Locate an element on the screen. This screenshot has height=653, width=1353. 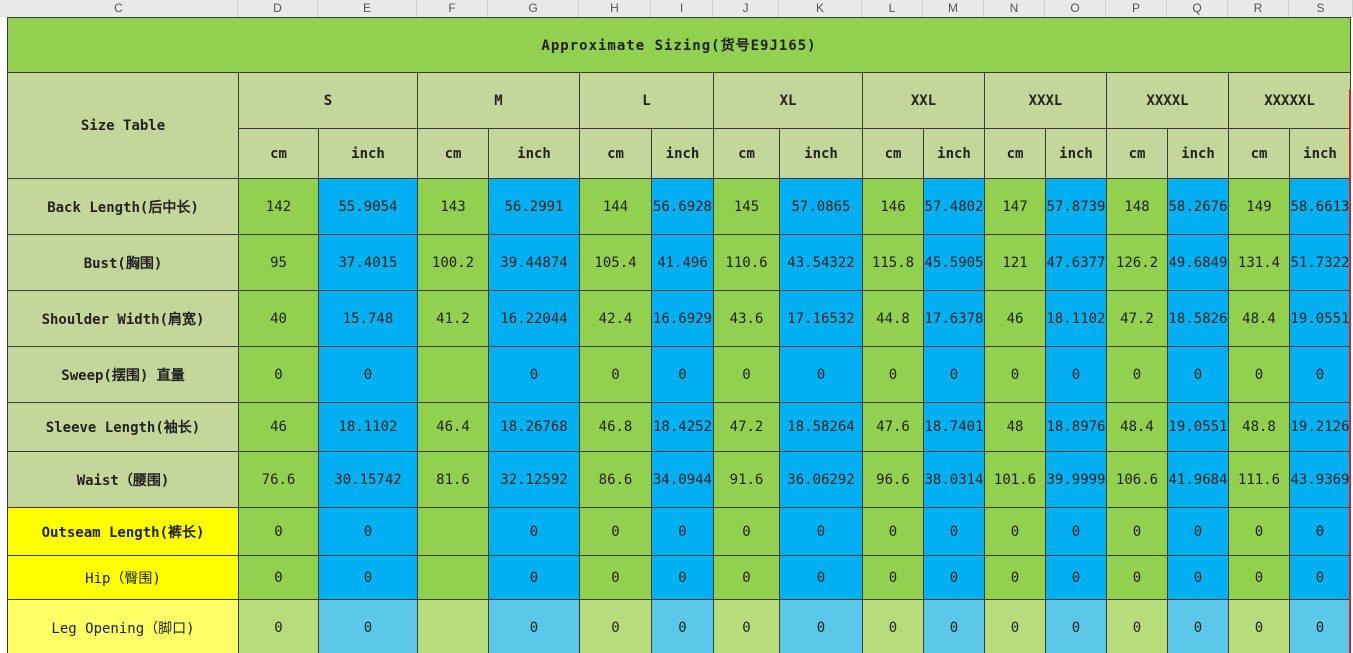
size-header-xxxl: XXXL is located at coordinates (1045, 100).